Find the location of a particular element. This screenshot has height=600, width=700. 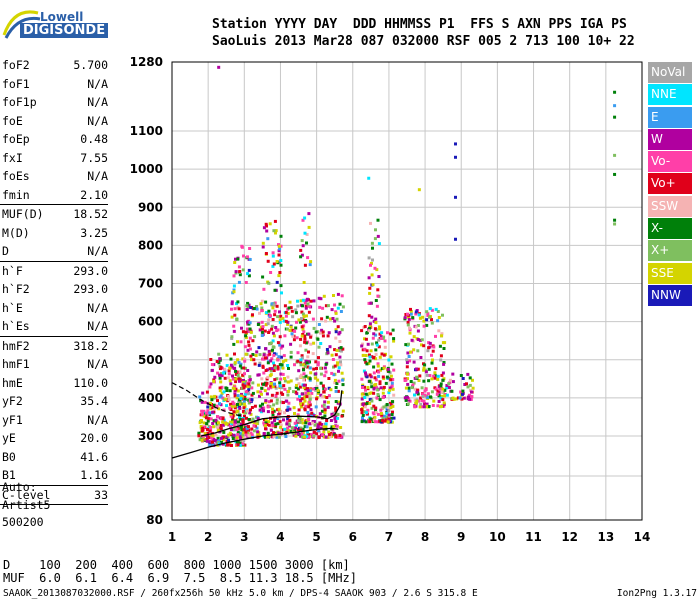

y-tick-label: 1000 is located at coordinates (146, 169).